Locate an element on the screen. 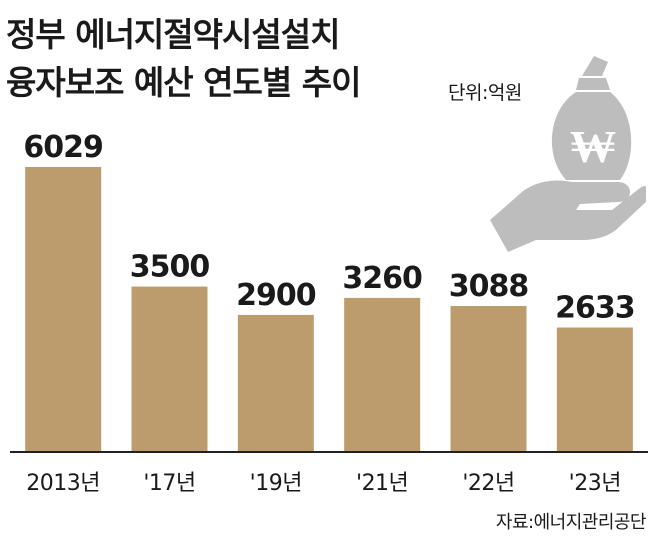  unit-label: 단위:억원 is located at coordinates (485, 93).